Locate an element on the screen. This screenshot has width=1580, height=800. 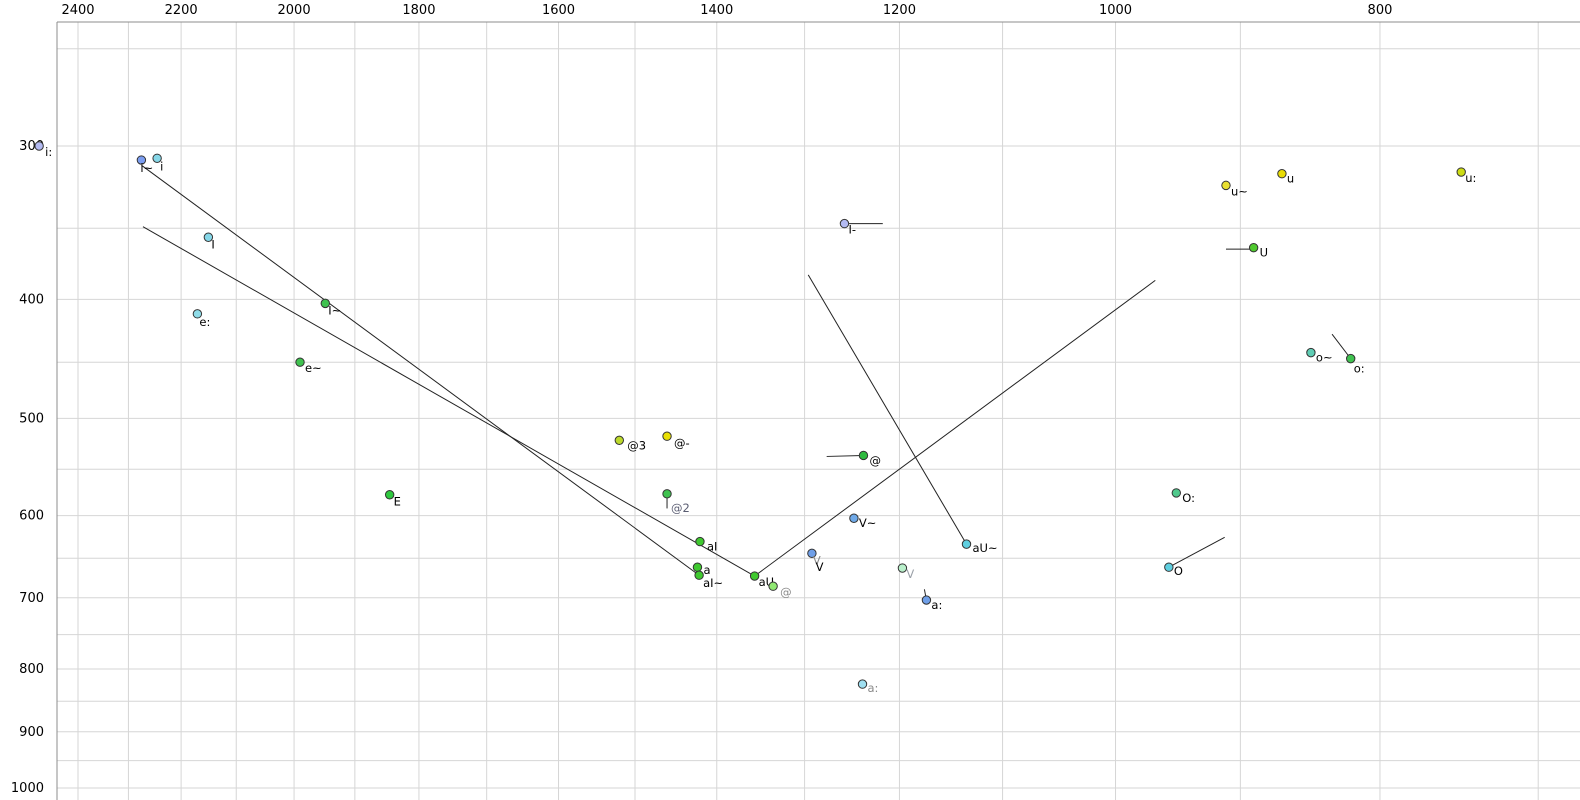
vowel-point-label: a is located at coordinates (706, 570).